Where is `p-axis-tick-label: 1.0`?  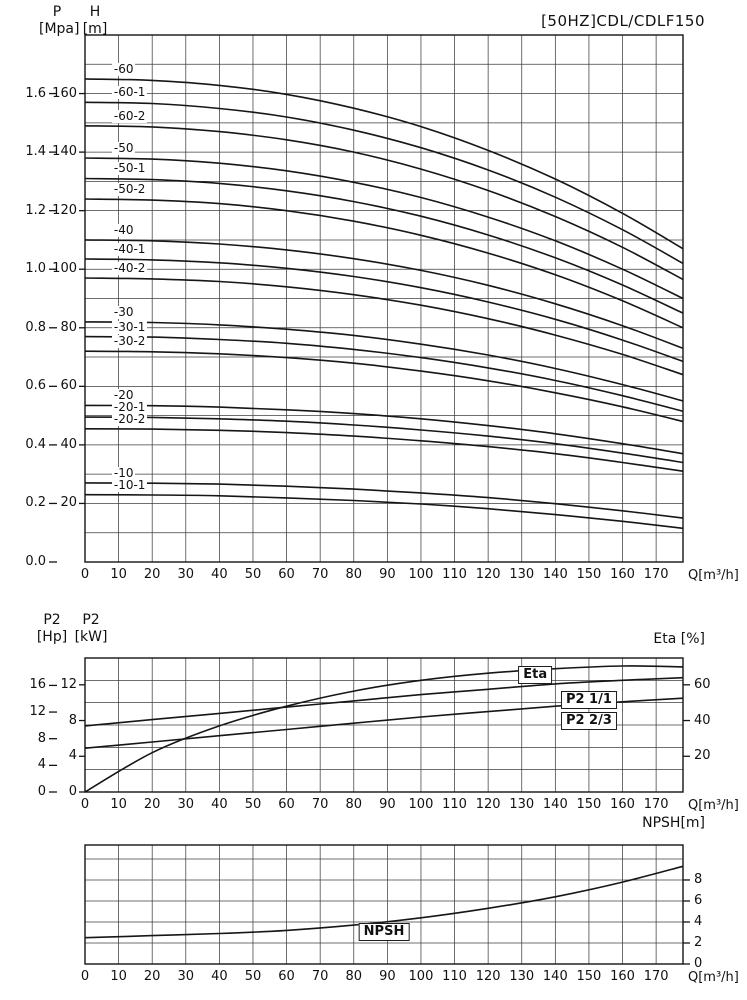 p-axis-tick-label: 1.0 is located at coordinates (35, 269).